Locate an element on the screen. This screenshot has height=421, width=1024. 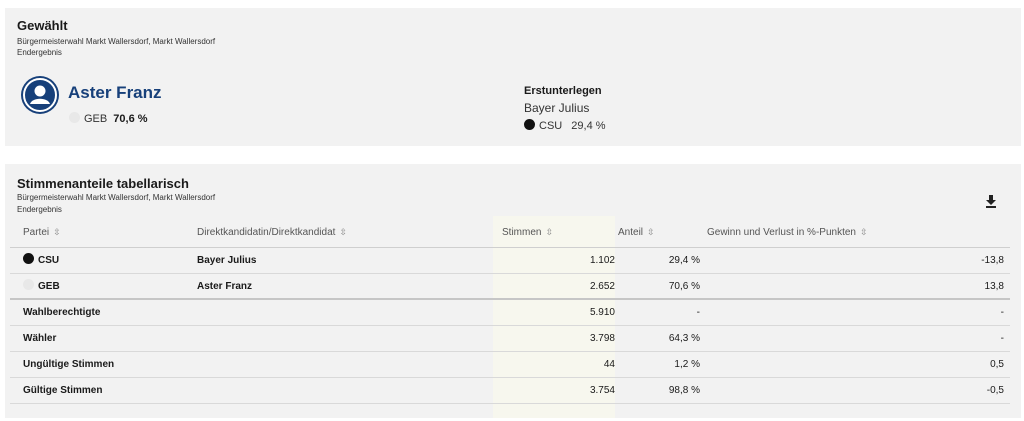
table-row: Ungültige Stimmen 44 1,2 % 0,5 is located at coordinates (510, 365).